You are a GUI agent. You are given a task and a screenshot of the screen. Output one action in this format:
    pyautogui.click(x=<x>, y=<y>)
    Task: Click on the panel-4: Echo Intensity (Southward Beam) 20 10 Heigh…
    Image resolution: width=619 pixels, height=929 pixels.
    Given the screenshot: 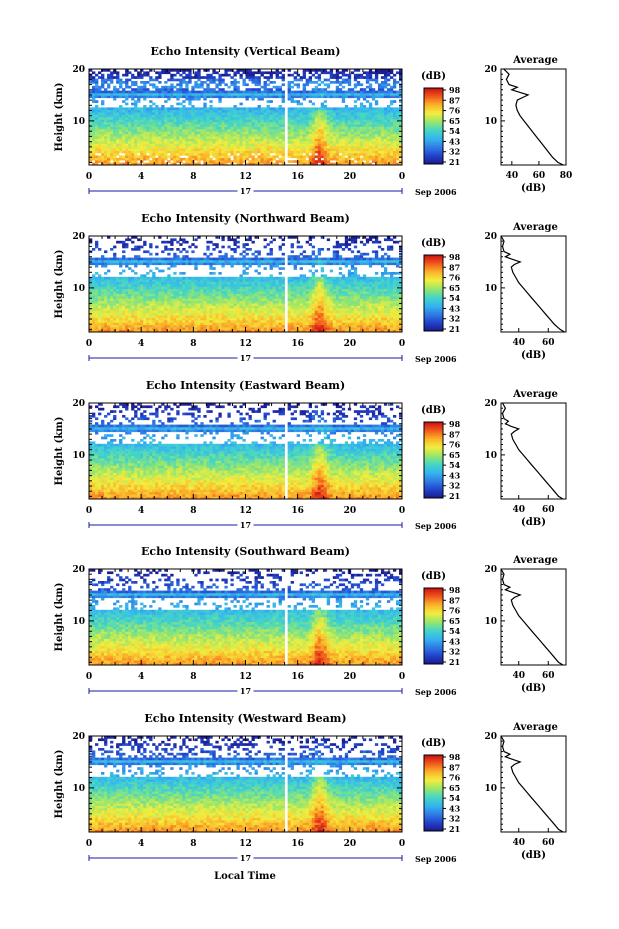 What is the action you would take?
    pyautogui.click(x=310, y=621)
    